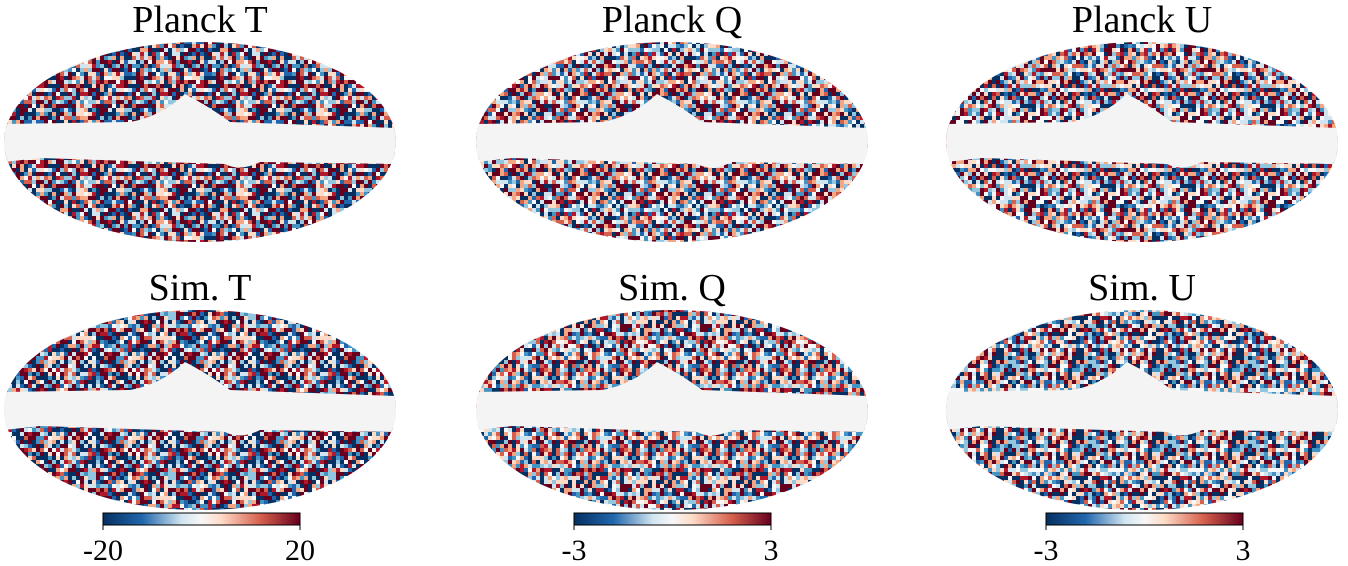  What do you see at coordinates (1142, 20) in the screenshot?
I see `panel-title: Planck U` at bounding box center [1142, 20].